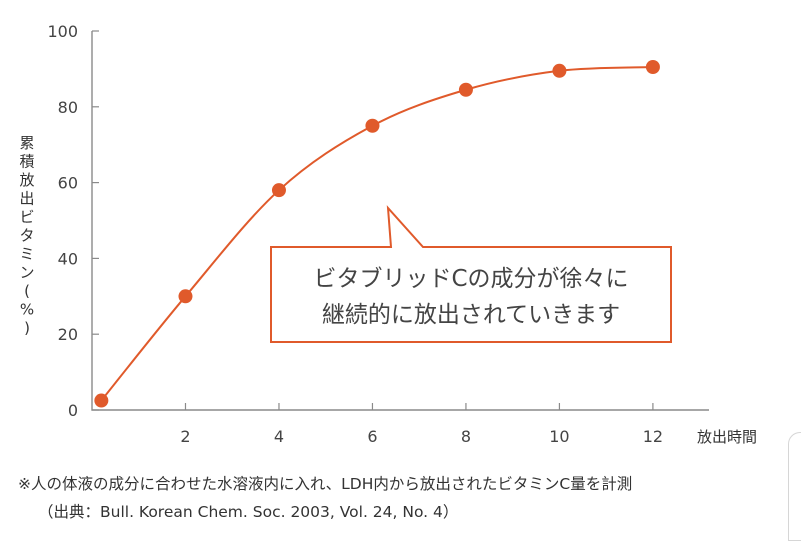 This screenshot has width=801, height=541. What do you see at coordinates (559, 436) in the screenshot?
I see `x-tick-label: 10` at bounding box center [559, 436].